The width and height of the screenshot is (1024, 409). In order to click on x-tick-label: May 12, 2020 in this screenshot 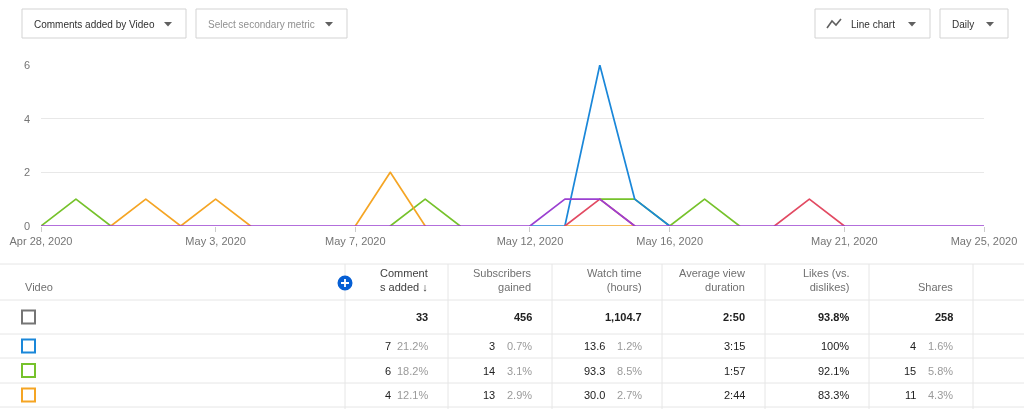, I will do `click(530, 241)`.